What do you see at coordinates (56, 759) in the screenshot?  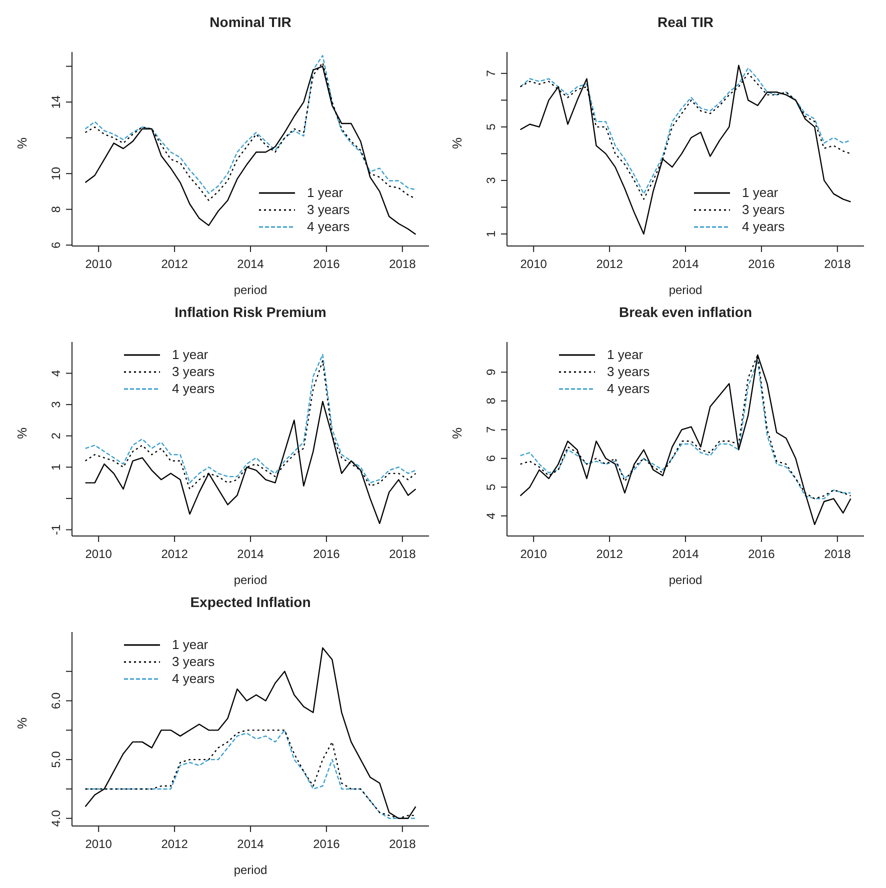 I see `y-tick-label: 5.0` at bounding box center [56, 759].